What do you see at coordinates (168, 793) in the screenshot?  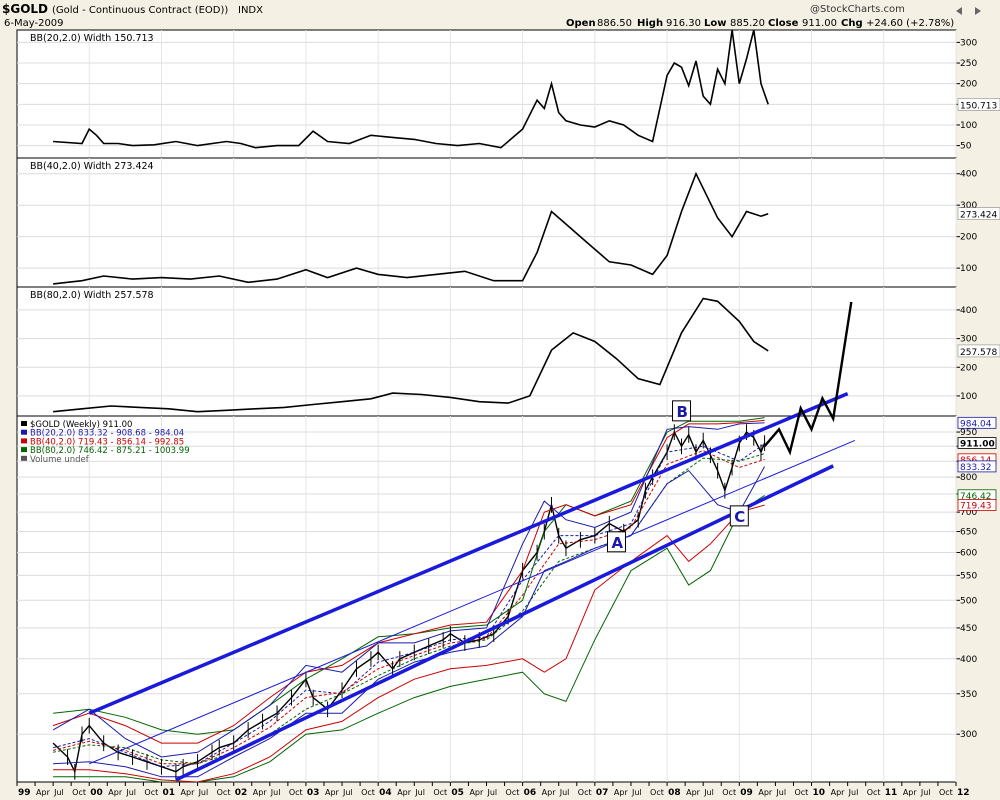 I see `xtick-label: 01` at bounding box center [168, 793].